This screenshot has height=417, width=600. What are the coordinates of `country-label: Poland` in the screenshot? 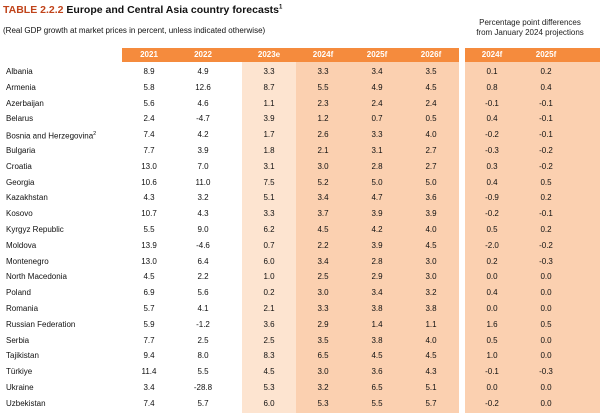 It's located at (18, 293).